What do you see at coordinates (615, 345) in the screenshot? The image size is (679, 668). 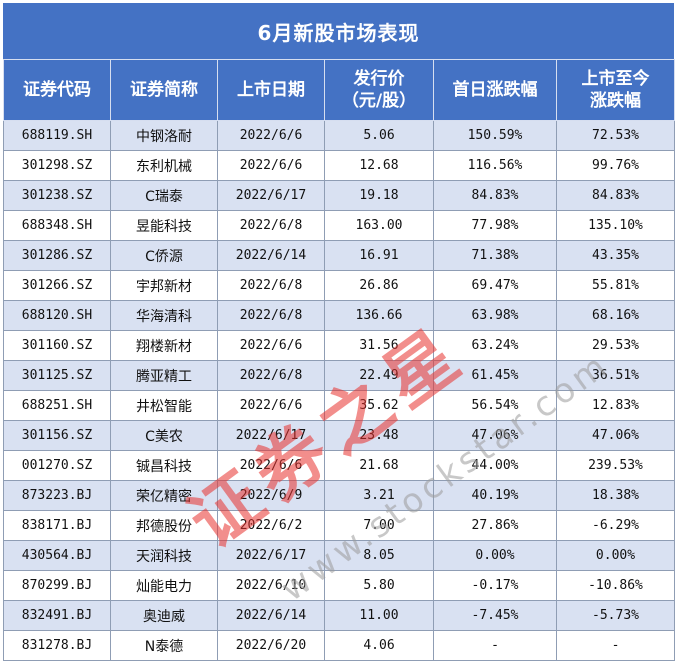 I see `cell-change-since-listing: 29.53%` at bounding box center [615, 345].